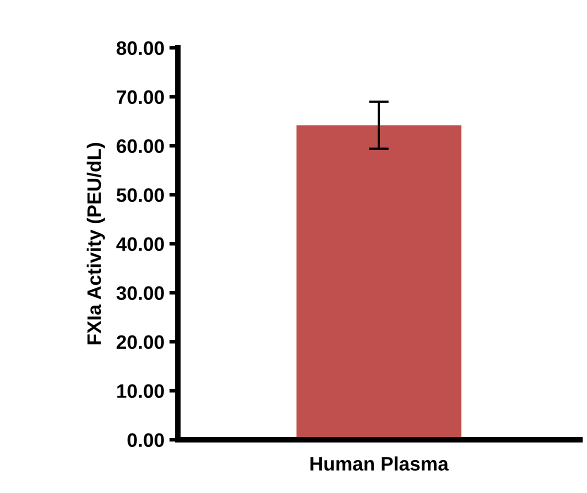 This screenshot has height=493, width=587. Describe the element at coordinates (140, 342) in the screenshot. I see `y-tick-label: 20.00` at that location.